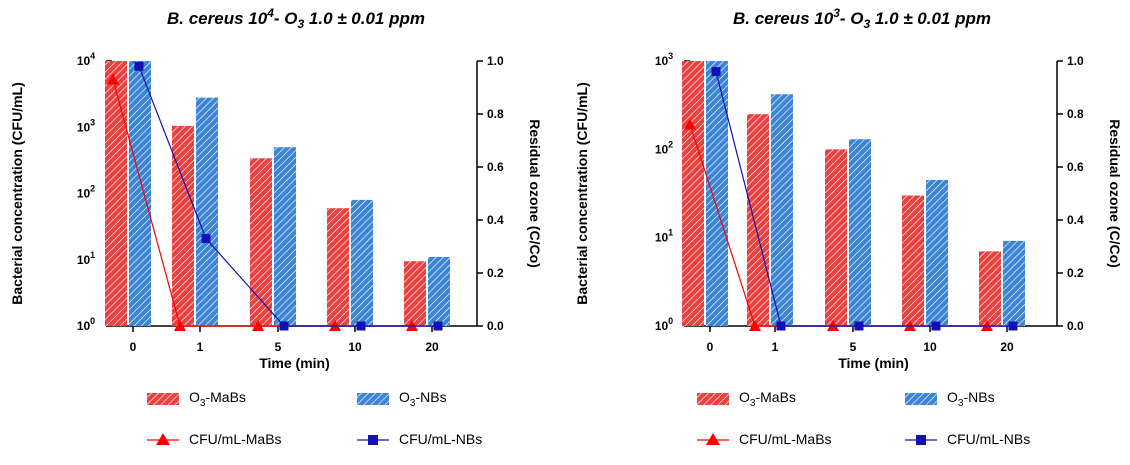 Image resolution: width=1130 pixels, height=465 pixels. What do you see at coordinates (296, 18) in the screenshot?
I see `chart-title: B. cereus 104- O3 1.0 ± 0.01 ppm` at bounding box center [296, 18].